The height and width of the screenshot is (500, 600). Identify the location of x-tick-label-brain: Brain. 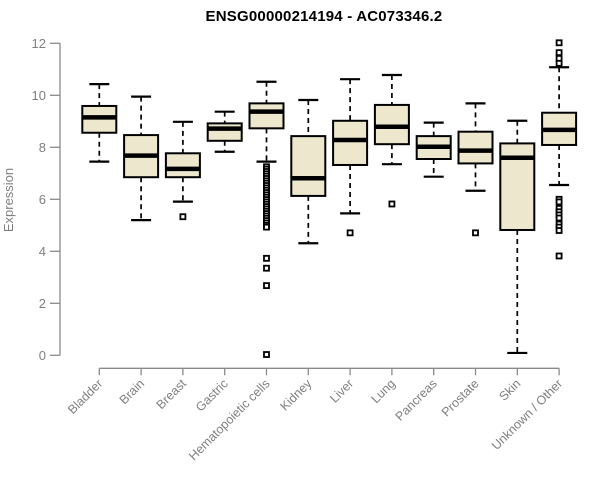
(132, 391).